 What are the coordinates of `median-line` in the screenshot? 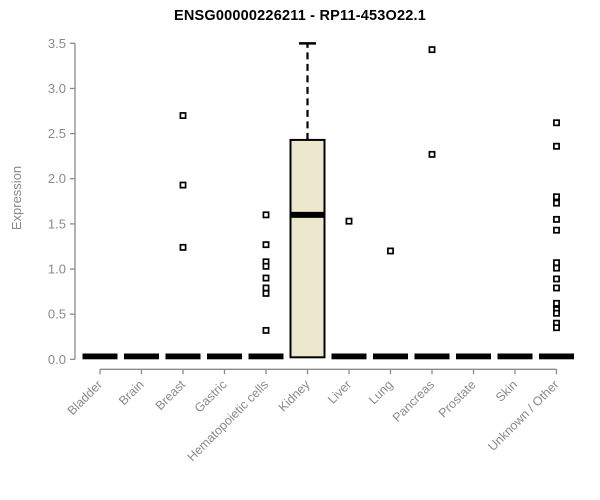 It's located at (307, 214).